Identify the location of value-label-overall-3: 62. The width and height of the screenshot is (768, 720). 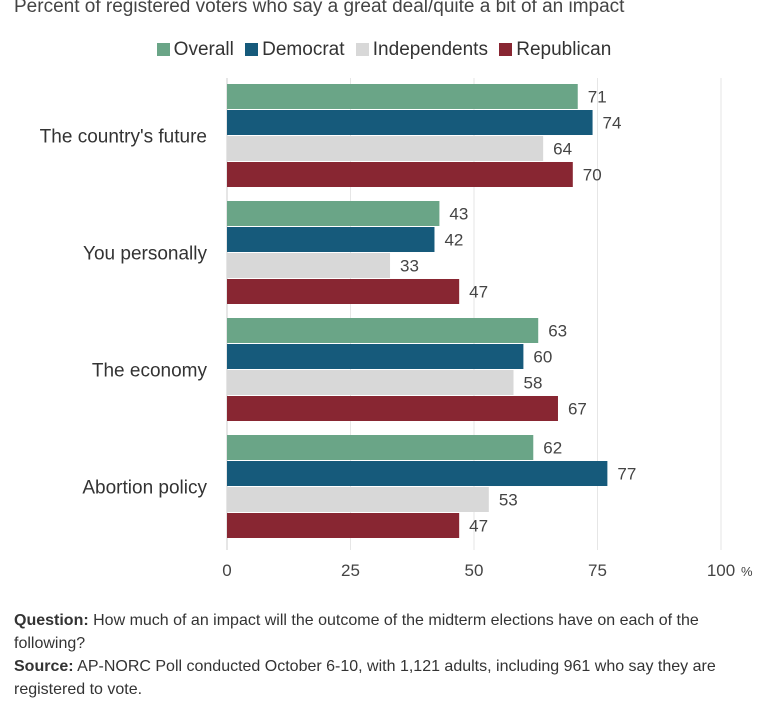
(552, 448).